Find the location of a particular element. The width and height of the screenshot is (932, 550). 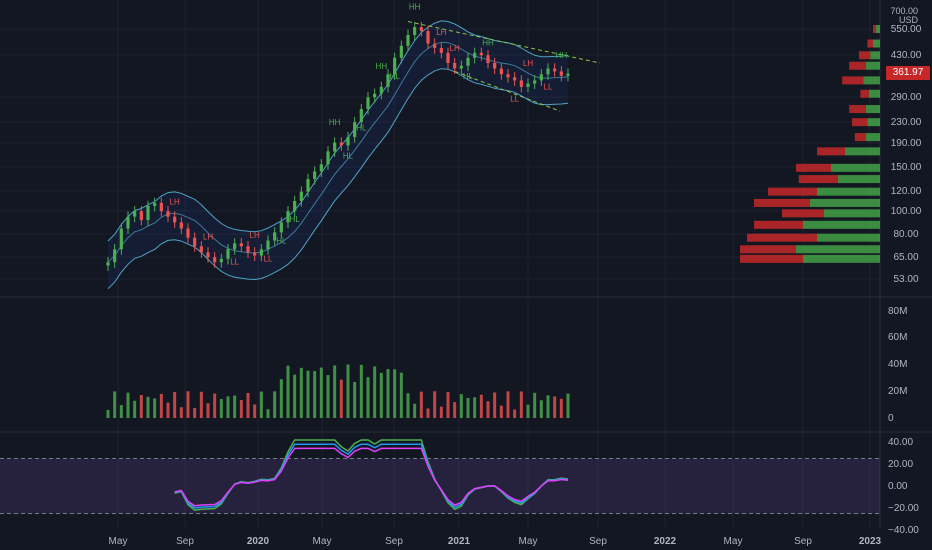

oscillator-pane is located at coordinates (440, 476).